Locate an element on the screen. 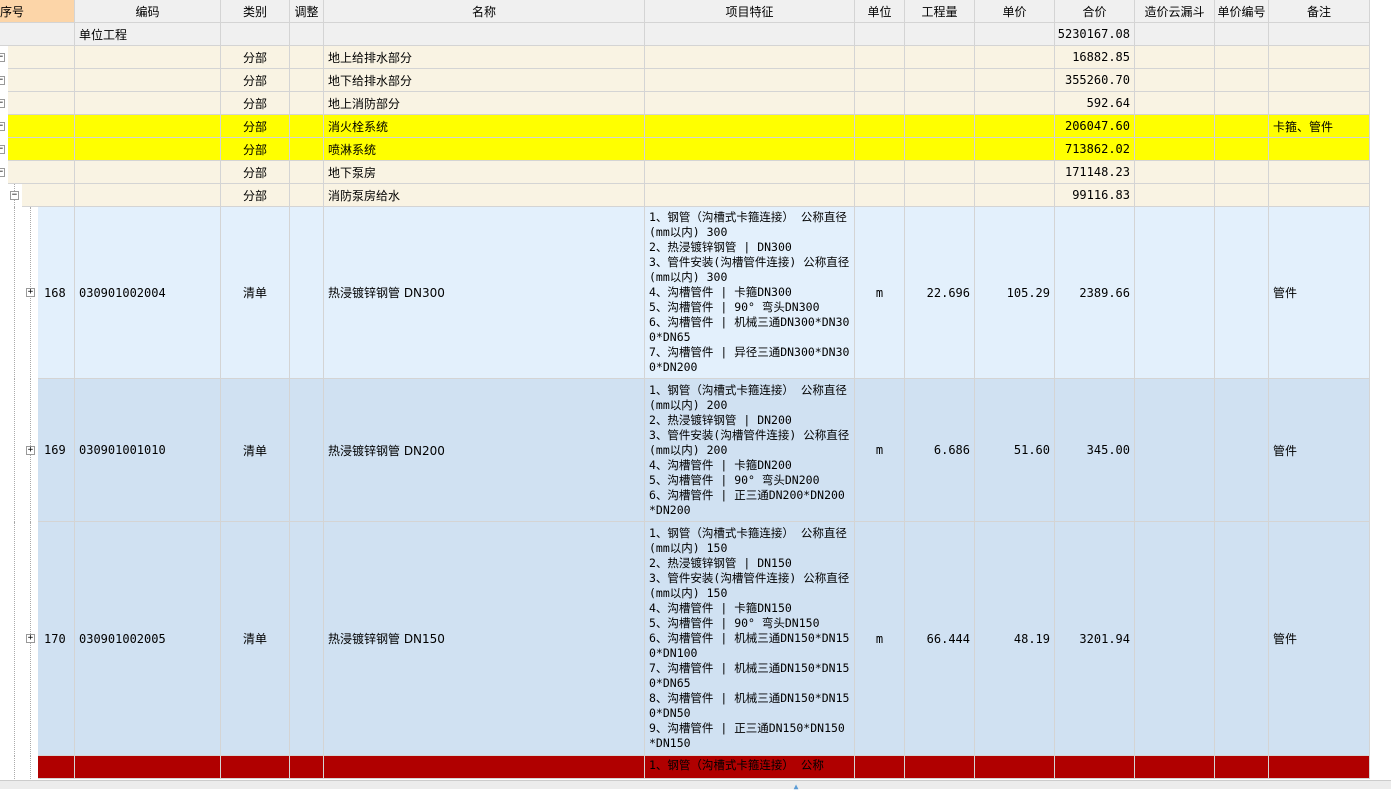  cell-name: 消防泵房给水 is located at coordinates (484, 195).